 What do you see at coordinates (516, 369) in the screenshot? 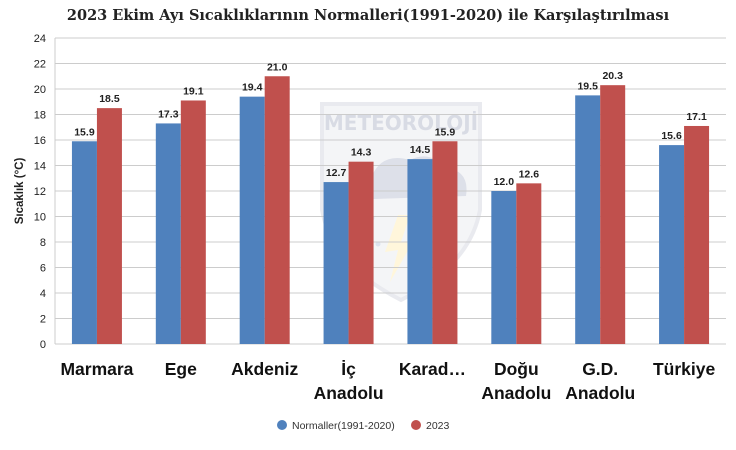
I see `x-category-label: Doğu` at bounding box center [516, 369].